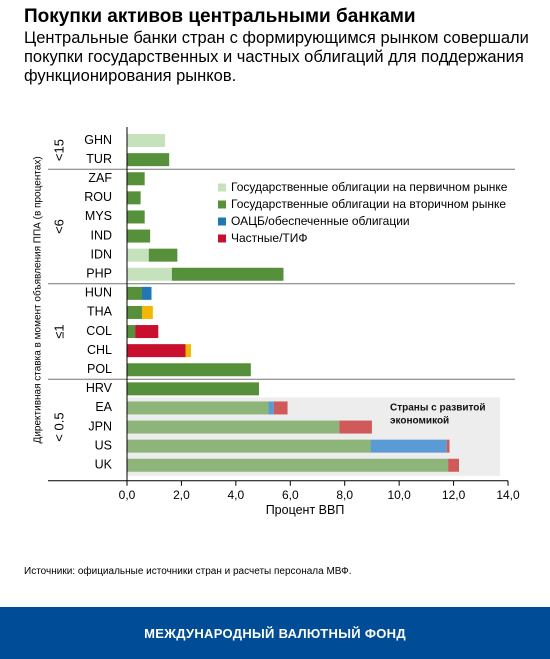  What do you see at coordinates (189, 370) in the screenshot?
I see `bar-pol-secondary_gov` at bounding box center [189, 370].